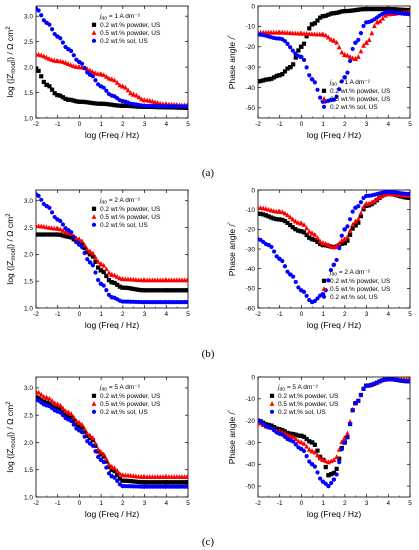  Describe the element at coordinates (410, 124) in the screenshot. I see `x-tick-label: 5` at that location.